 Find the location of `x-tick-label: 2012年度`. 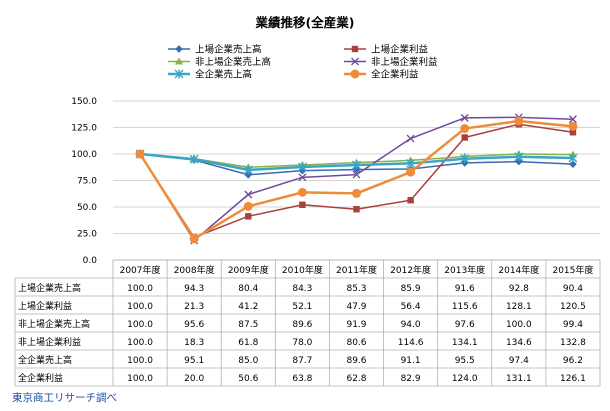

x-tick-label: 2012年度 is located at coordinates (410, 270).